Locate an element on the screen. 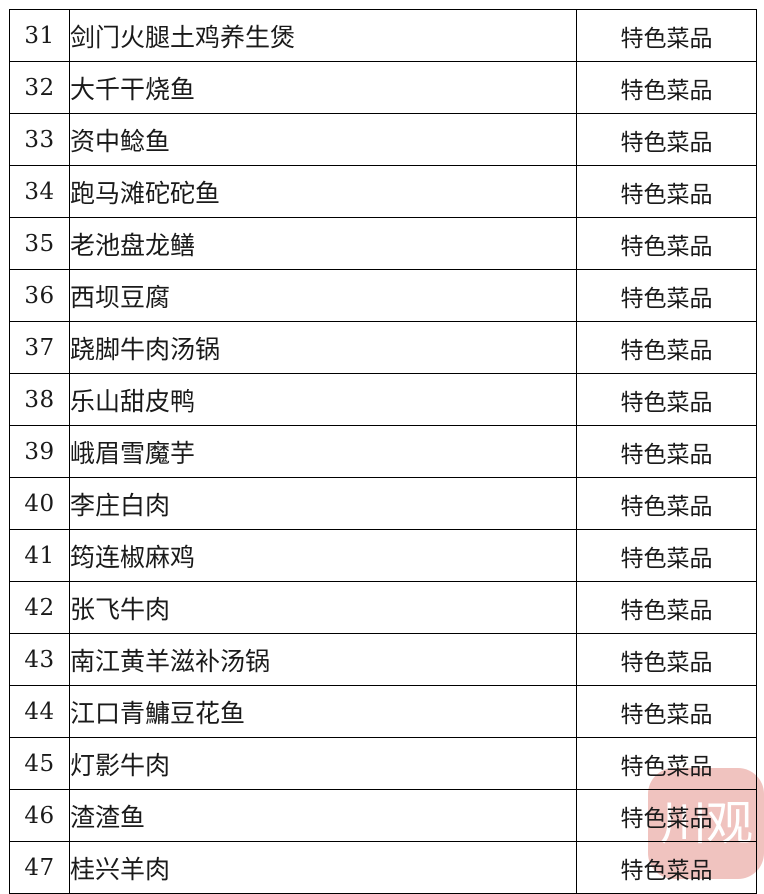  cell-index: 33 is located at coordinates (39, 139).